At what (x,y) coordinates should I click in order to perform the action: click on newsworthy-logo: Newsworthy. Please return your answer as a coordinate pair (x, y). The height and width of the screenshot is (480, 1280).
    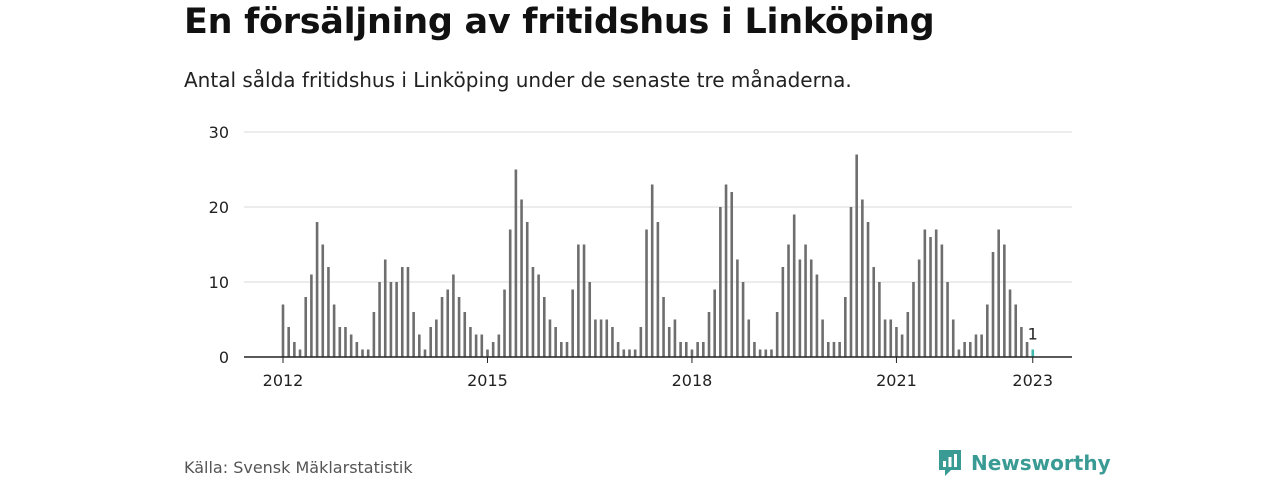
    Looking at the image, I should click on (1024, 463).